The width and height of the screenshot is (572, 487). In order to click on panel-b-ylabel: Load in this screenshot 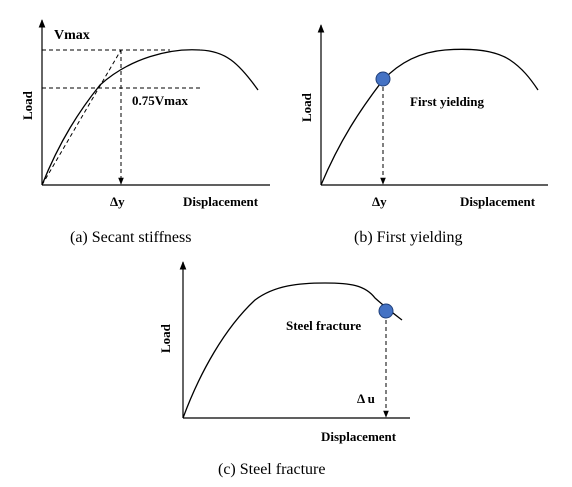, I will do `click(306, 107)`.